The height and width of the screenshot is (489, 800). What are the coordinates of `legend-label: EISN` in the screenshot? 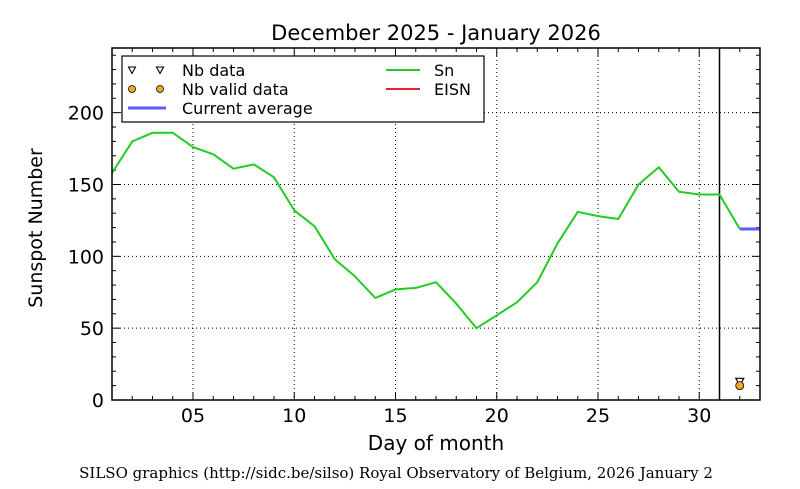 It's located at (452, 89).